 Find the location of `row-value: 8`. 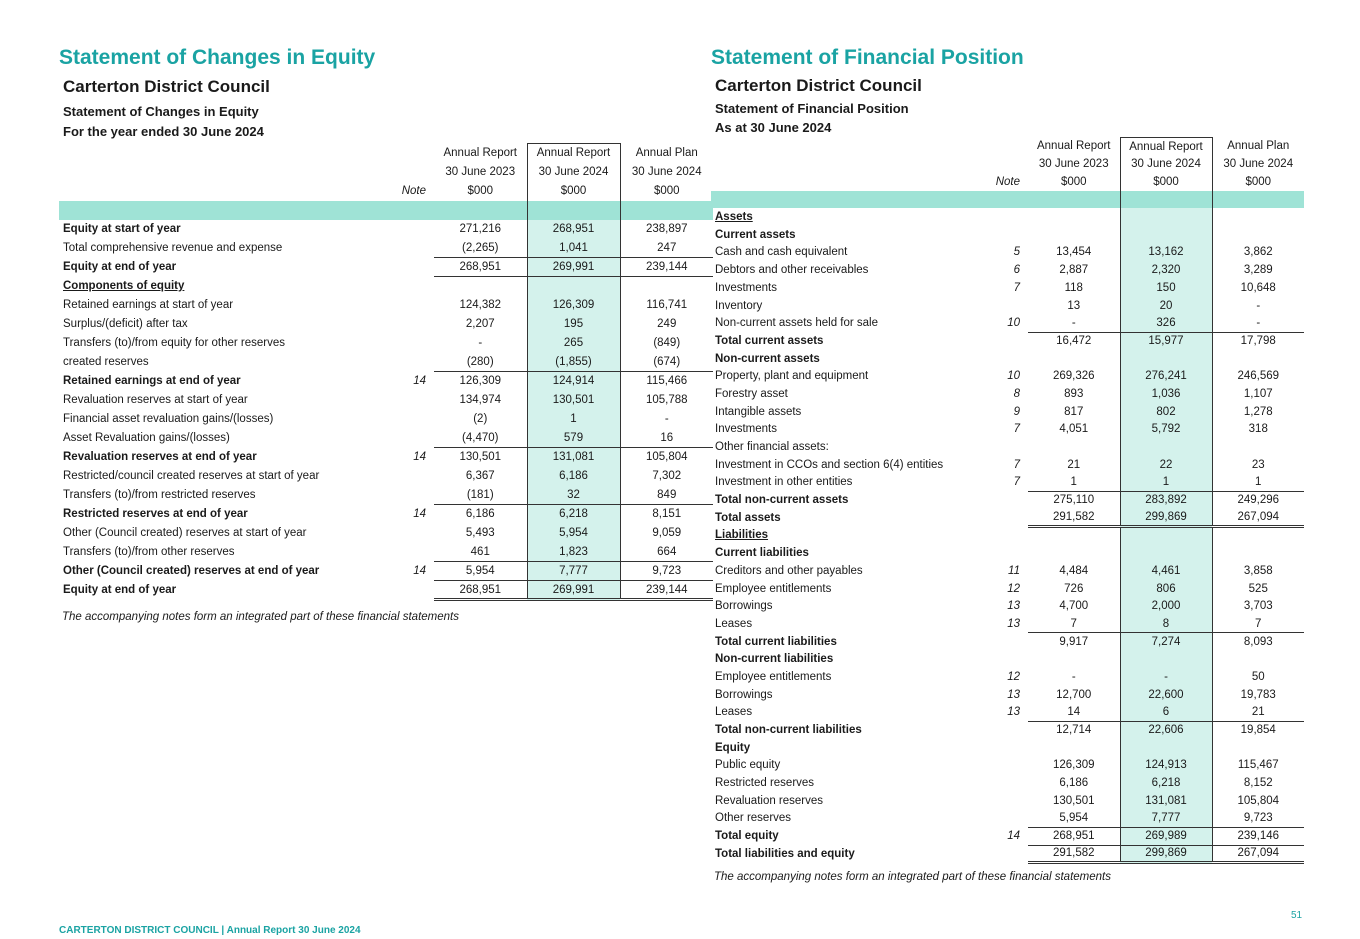

row-value: 8 is located at coordinates (1166, 624).